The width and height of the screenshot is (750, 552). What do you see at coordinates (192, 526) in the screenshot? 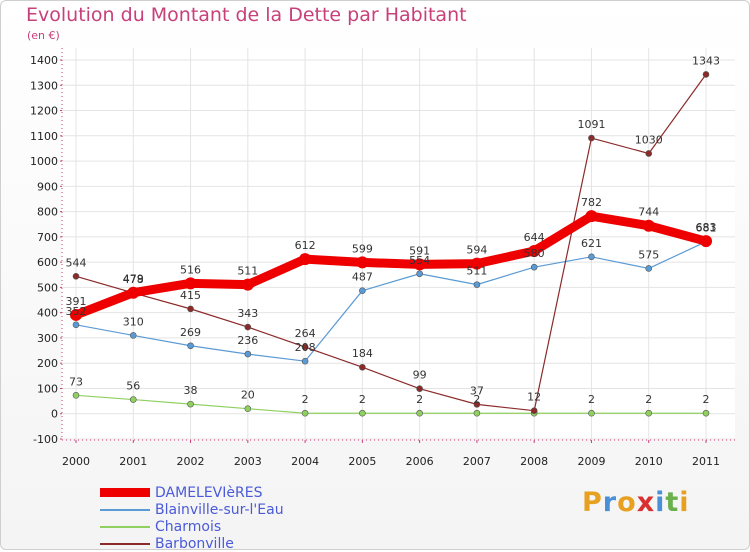
I see `legend-item: Charmois` at bounding box center [192, 526].